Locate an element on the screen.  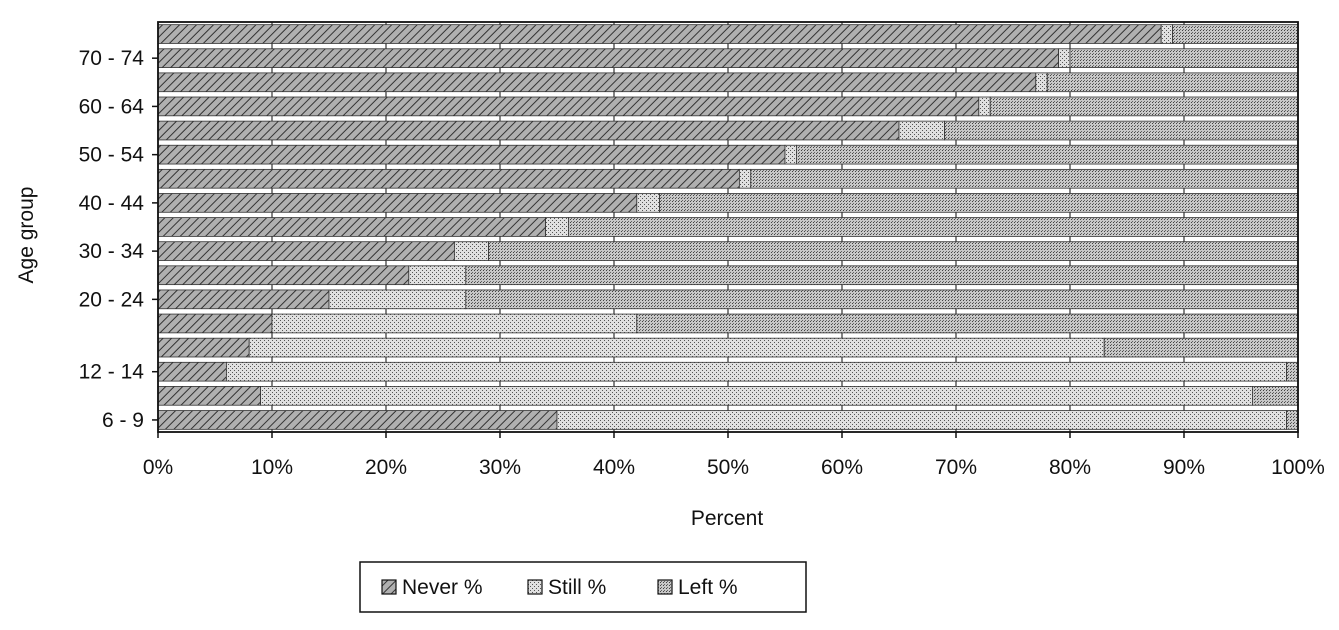
x-tick-label: 80% is located at coordinates (1070, 467).